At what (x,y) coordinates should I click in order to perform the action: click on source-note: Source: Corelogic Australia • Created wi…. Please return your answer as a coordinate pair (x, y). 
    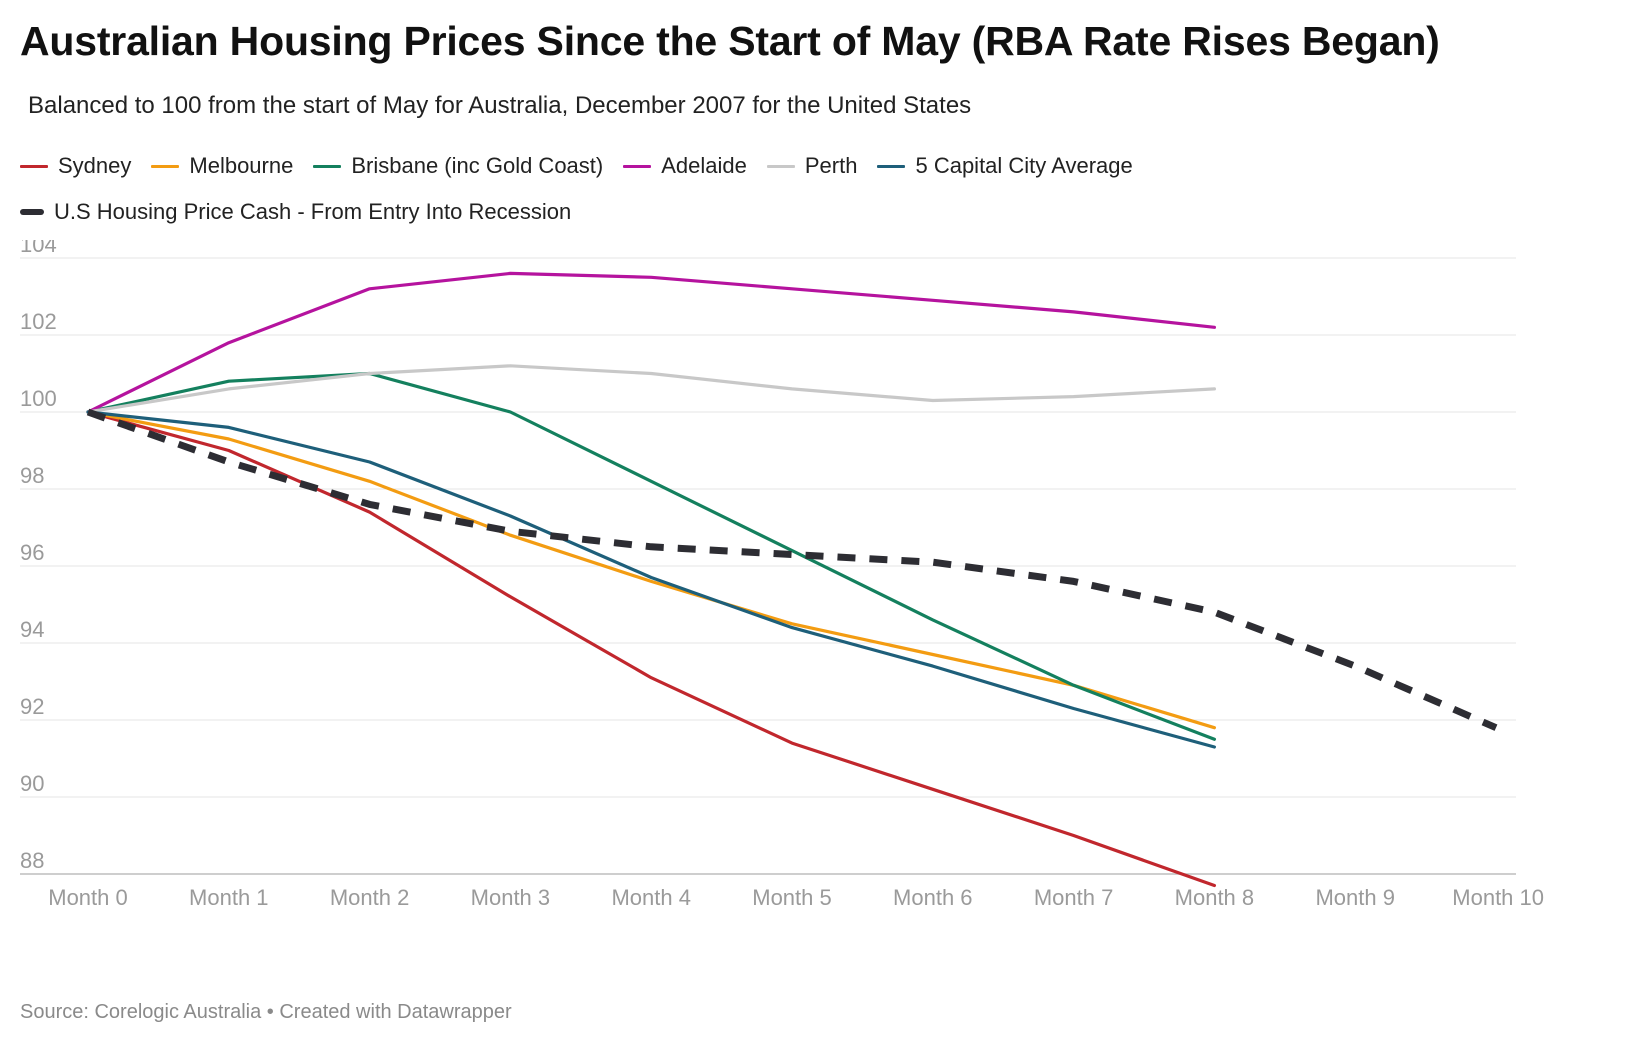
    Looking at the image, I should click on (266, 1012).